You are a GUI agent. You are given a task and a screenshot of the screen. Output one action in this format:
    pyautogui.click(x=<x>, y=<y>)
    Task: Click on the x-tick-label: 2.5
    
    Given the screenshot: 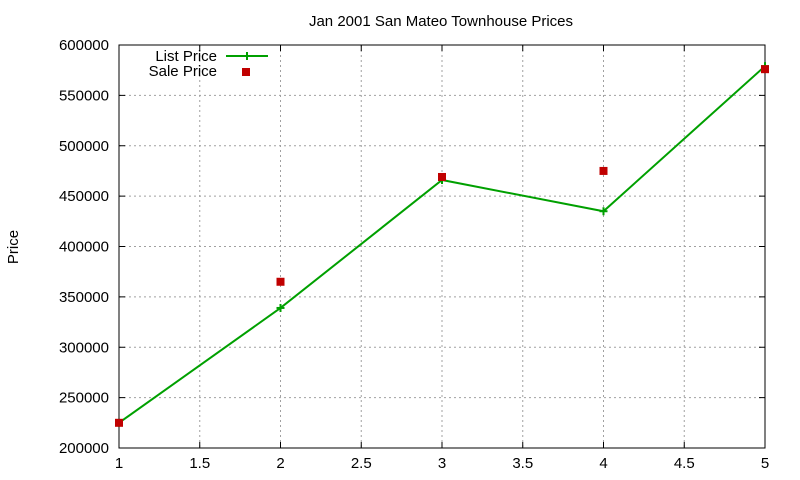 What is the action you would take?
    pyautogui.click(x=361, y=463)
    